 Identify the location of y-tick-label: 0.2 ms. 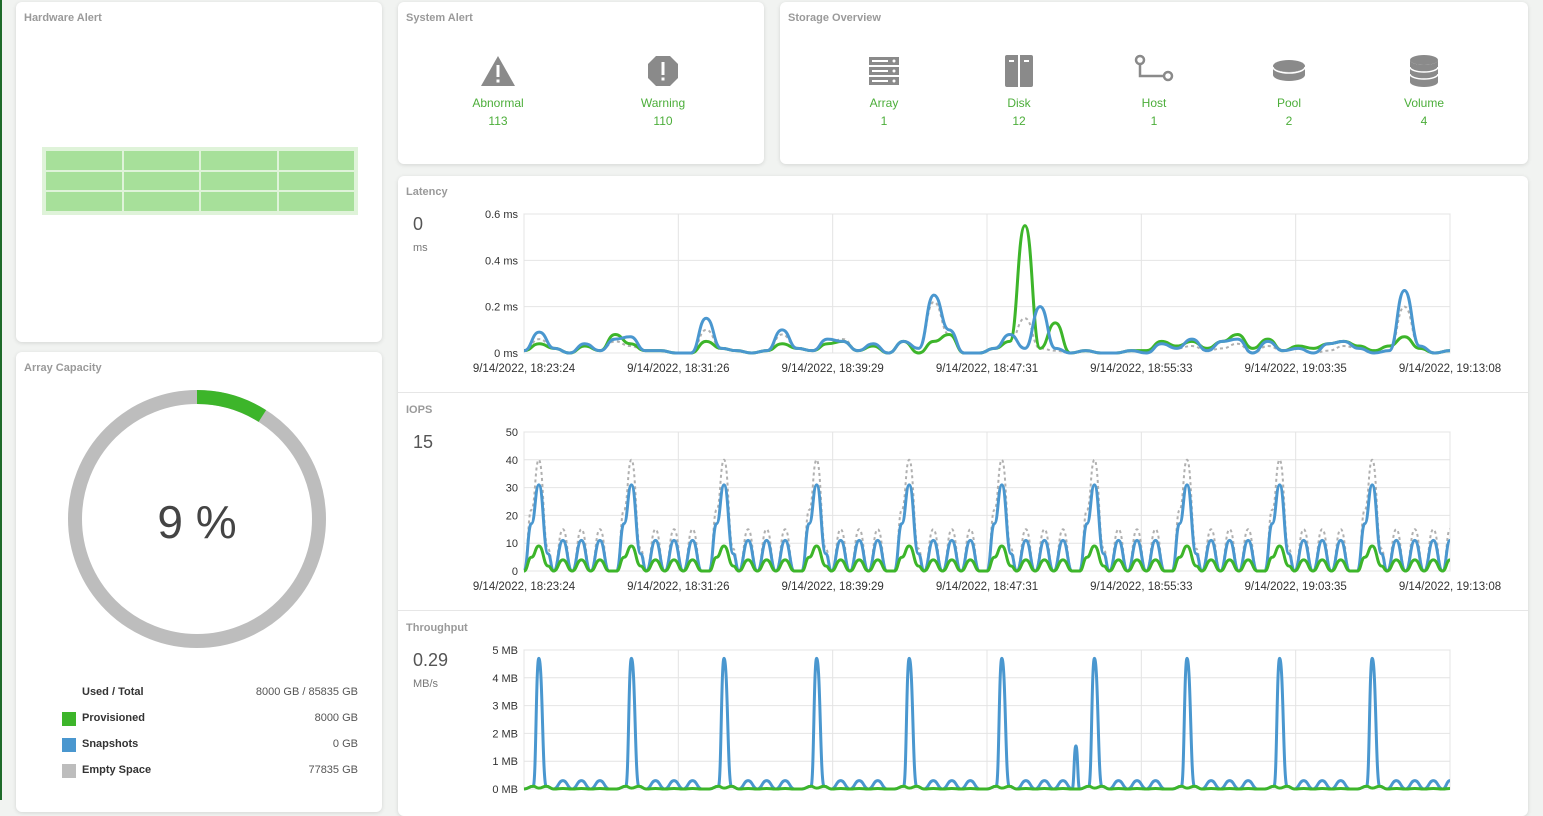
(502, 308).